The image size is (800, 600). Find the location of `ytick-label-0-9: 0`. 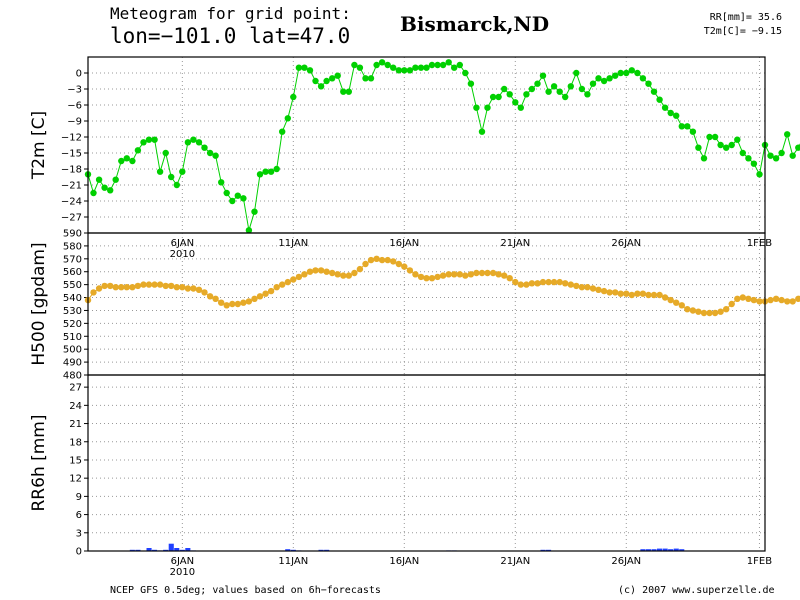

ytick-label-0-9: 0 is located at coordinates (79, 74).